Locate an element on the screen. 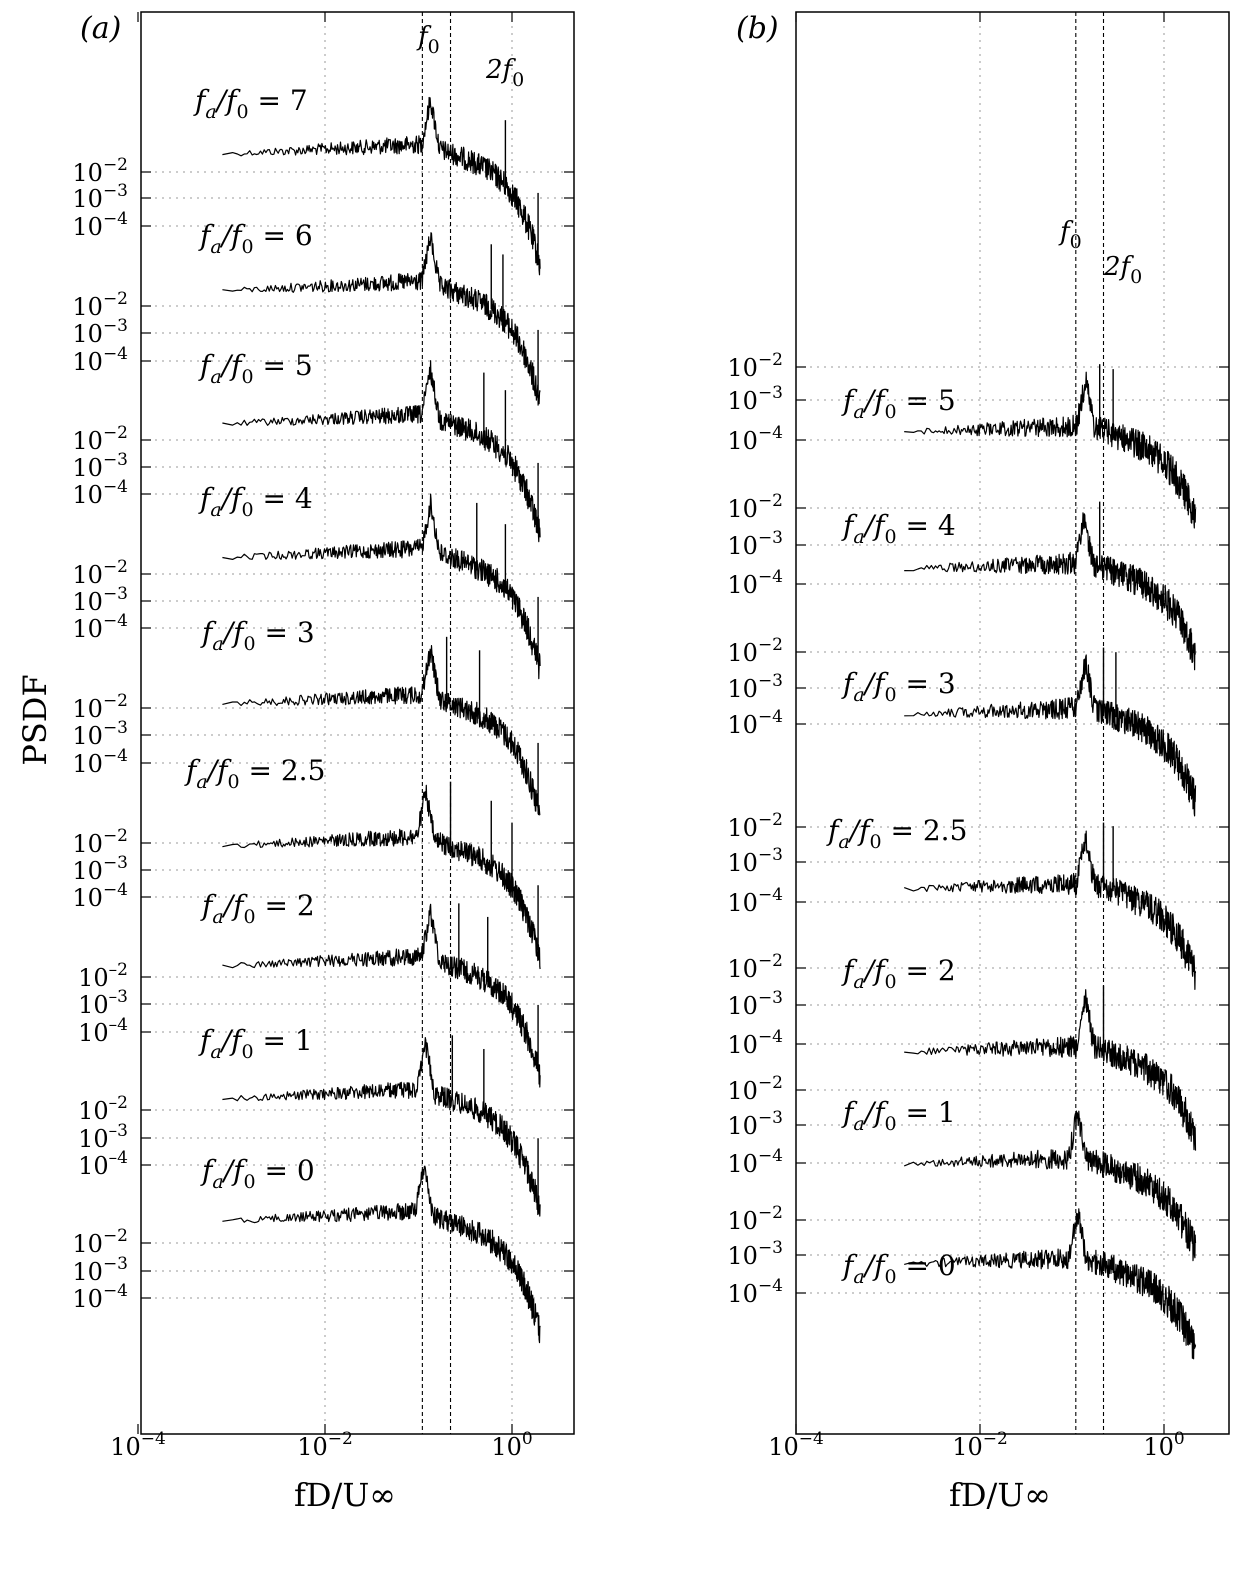 The width and height of the screenshot is (1238, 1577). panel-a-reference-lines: f0 2f0 is located at coordinates (470, 723).